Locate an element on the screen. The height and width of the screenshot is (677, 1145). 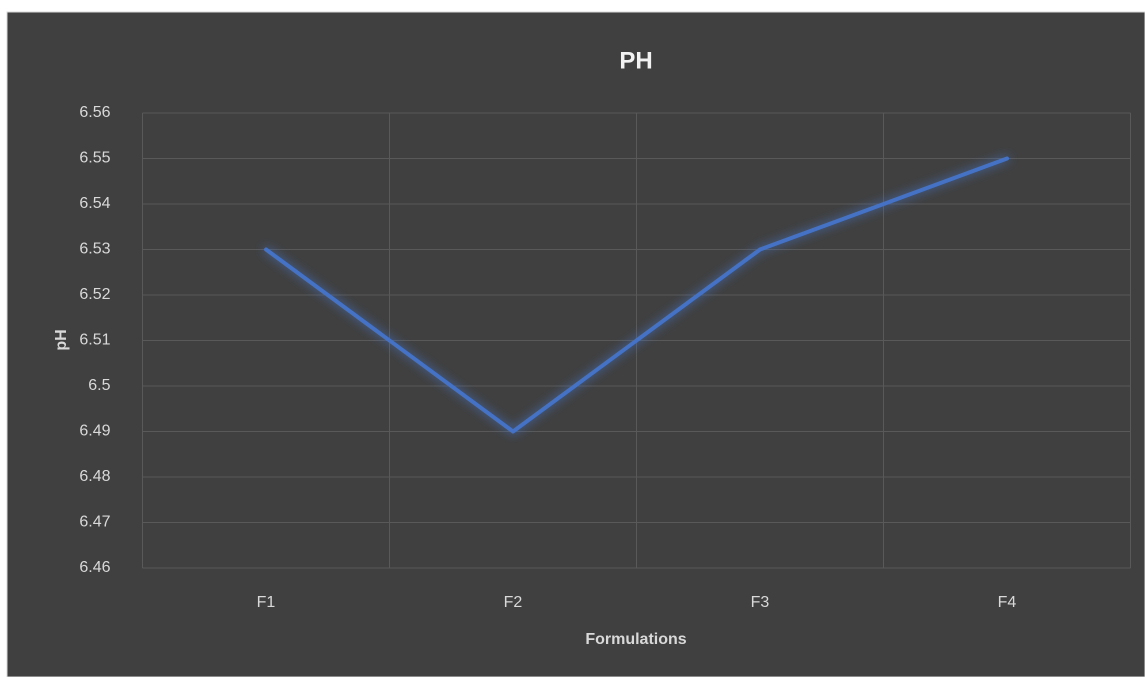
y-axis-title: pH is located at coordinates (61, 339).